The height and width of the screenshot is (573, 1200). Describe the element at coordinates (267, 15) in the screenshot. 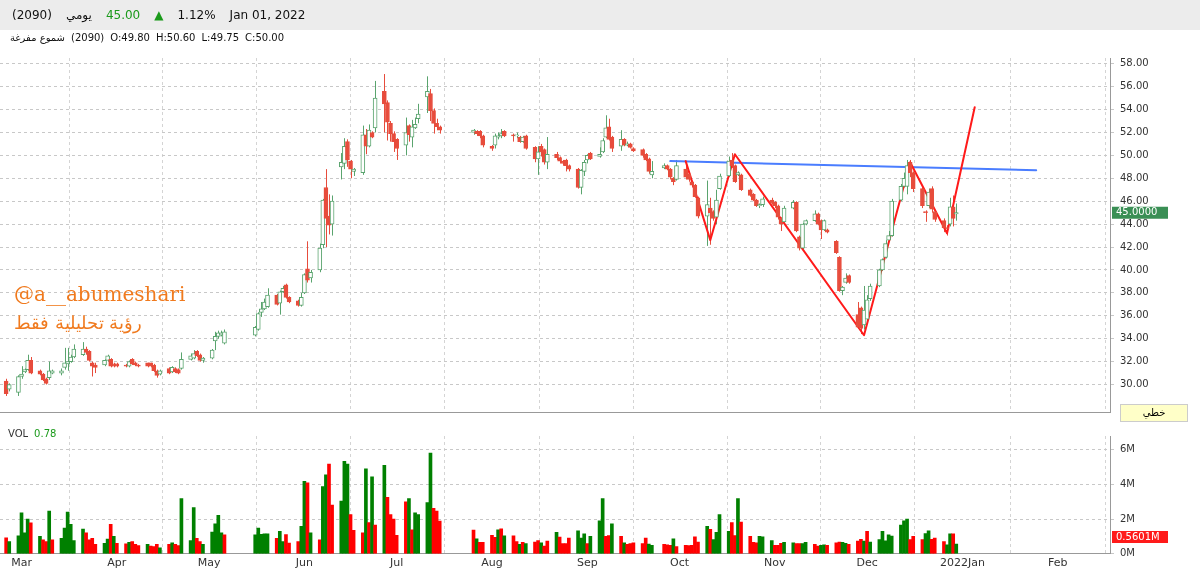

I see `text: Jan 01, 2022` at that location.